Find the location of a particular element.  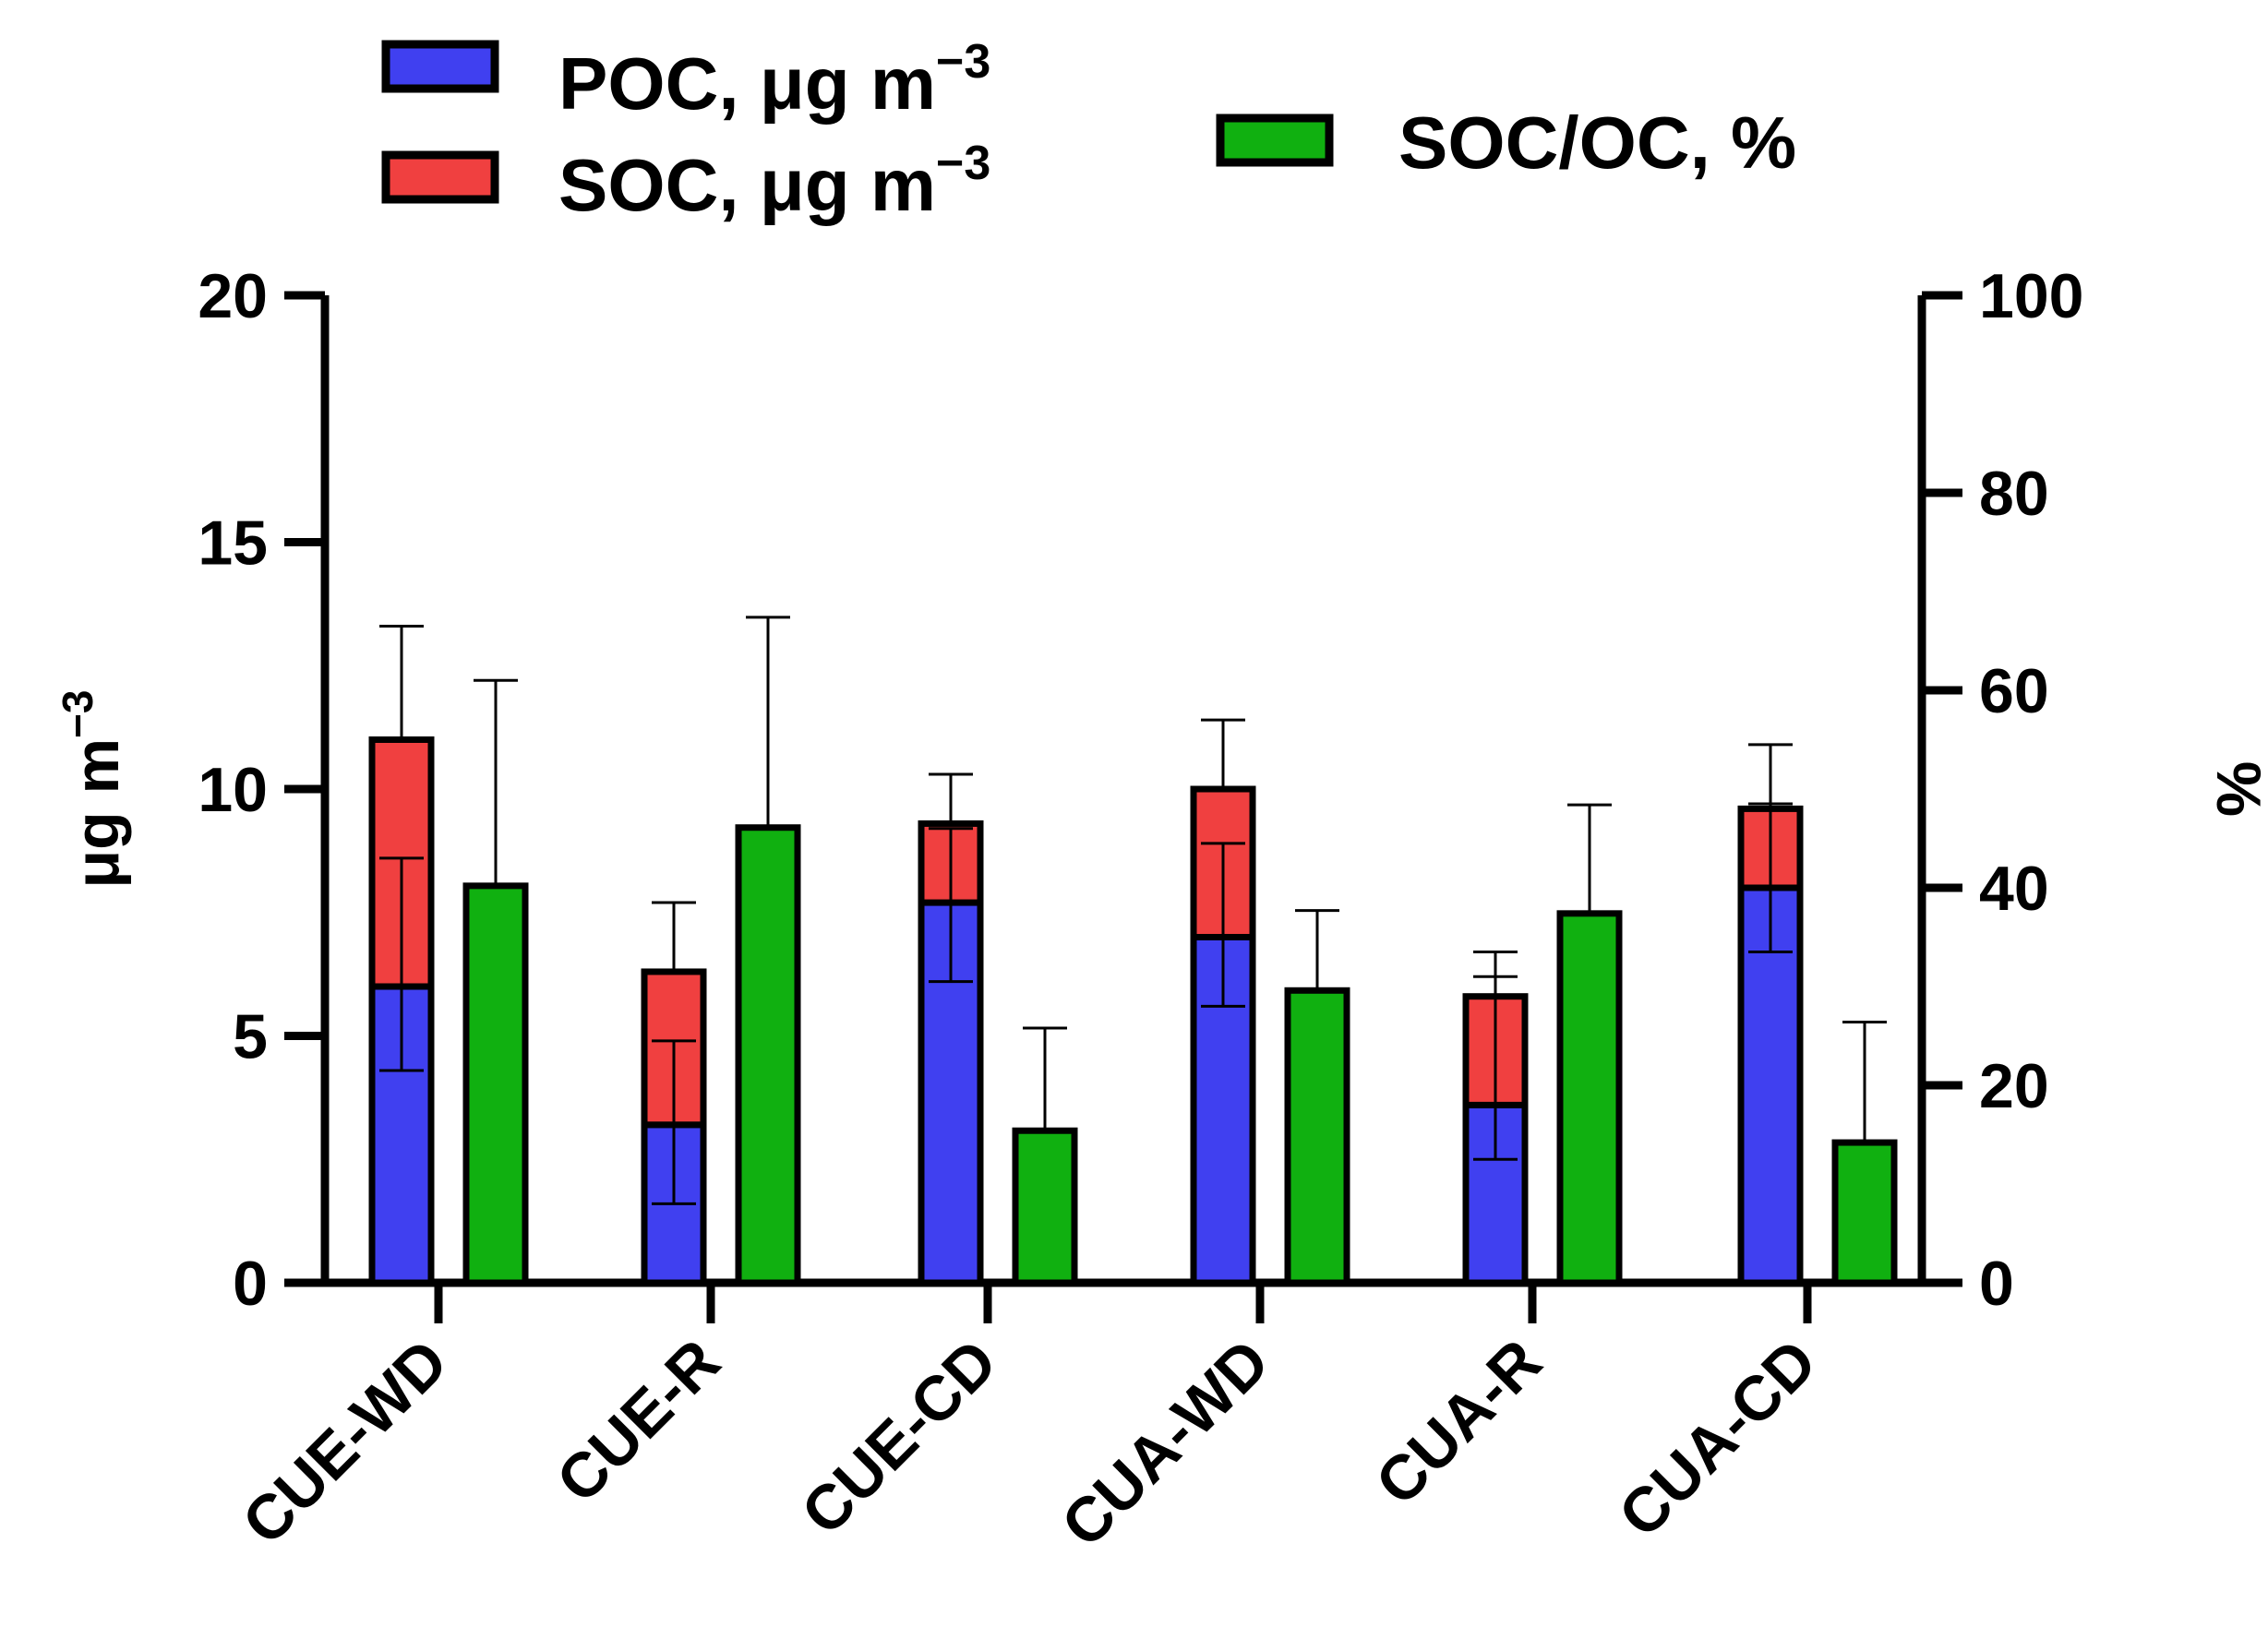

y-right-tick-label: 60 is located at coordinates (2014, 691).